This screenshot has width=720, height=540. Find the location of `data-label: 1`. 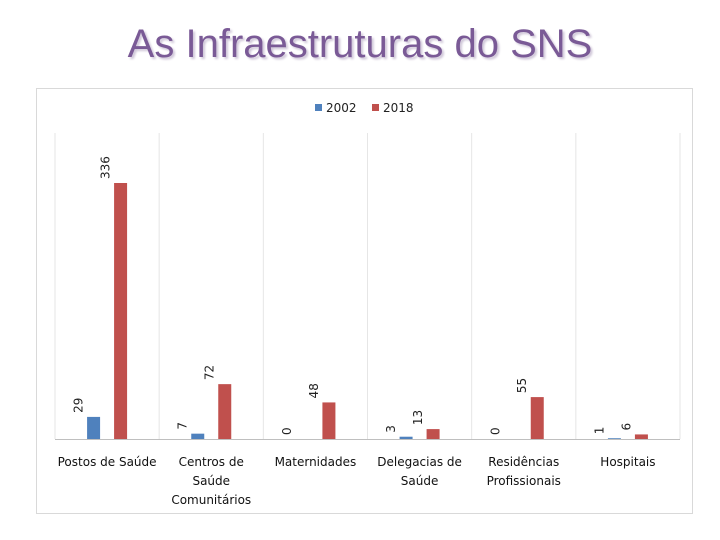

data-label: 1 is located at coordinates (599, 431).